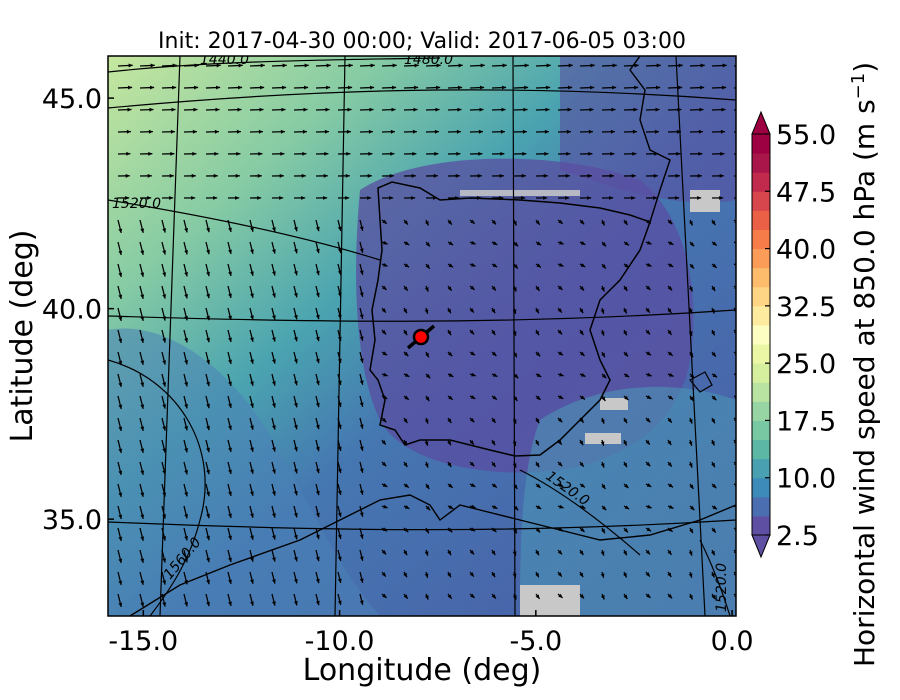 This screenshot has width=900, height=700. I want to click on colorbar-tick-label: 40.0, so click(806, 250).